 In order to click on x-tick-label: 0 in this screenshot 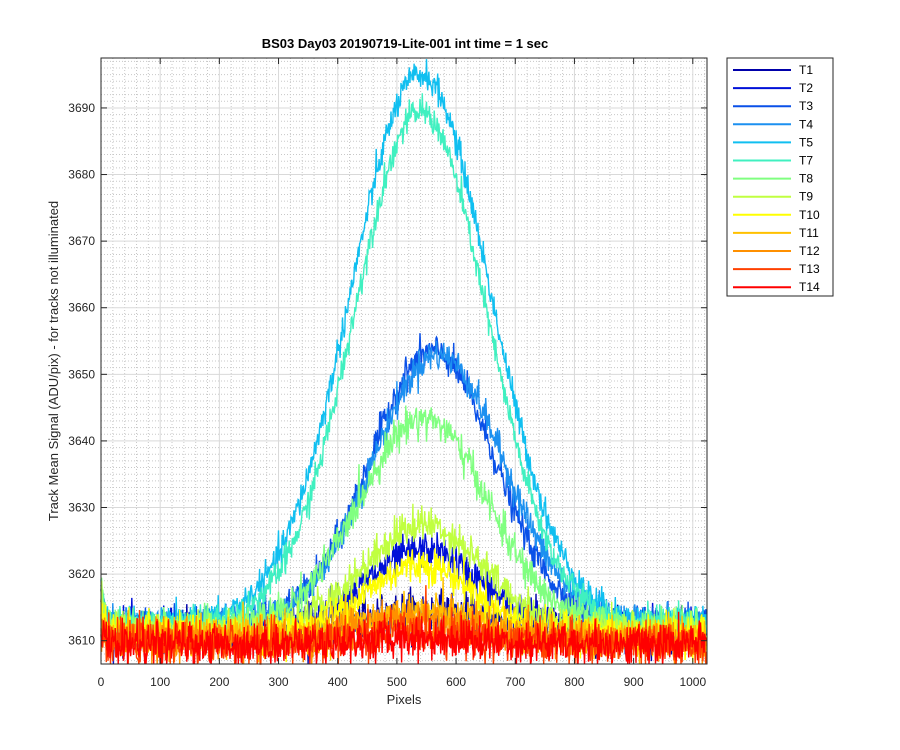, I will do `click(101, 682)`.